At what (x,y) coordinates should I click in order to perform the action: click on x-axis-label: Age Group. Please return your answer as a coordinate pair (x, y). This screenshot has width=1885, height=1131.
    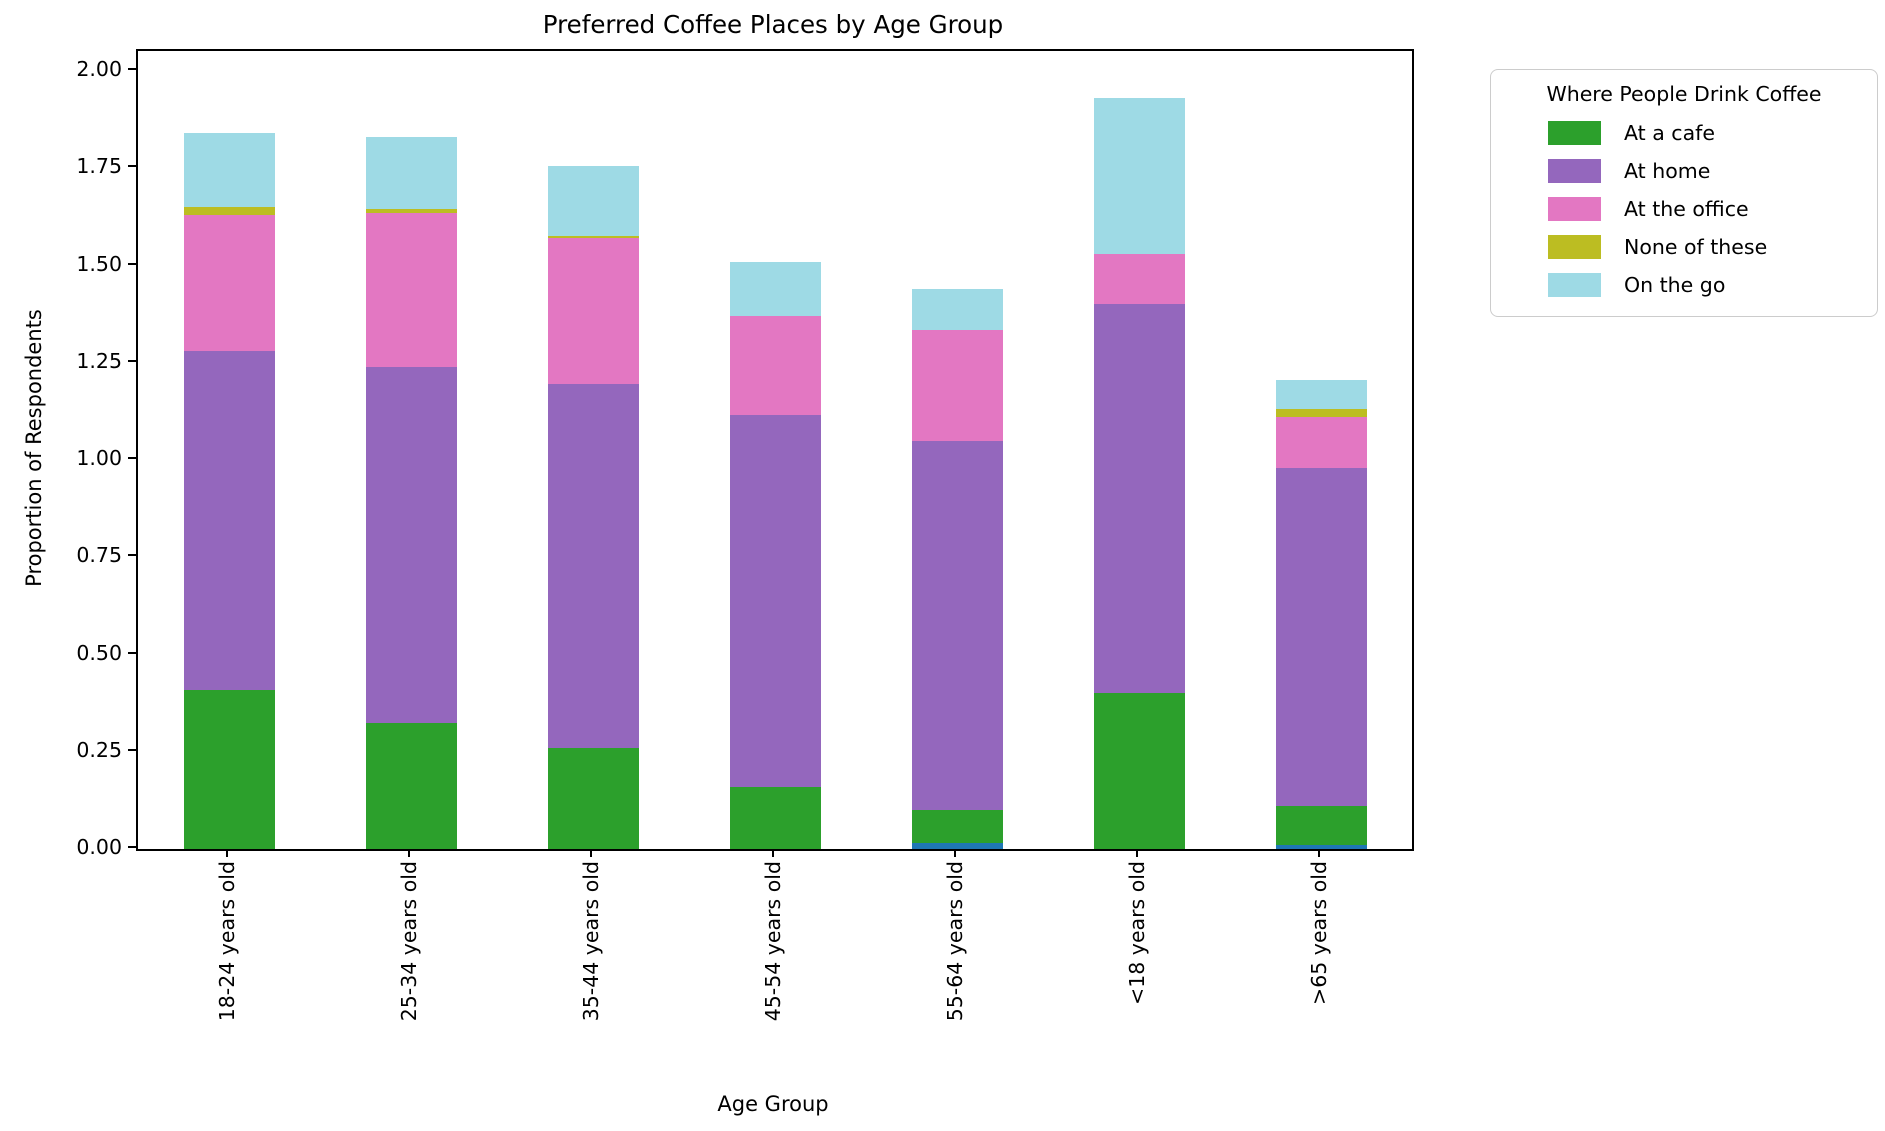
    Looking at the image, I should click on (773, 1104).